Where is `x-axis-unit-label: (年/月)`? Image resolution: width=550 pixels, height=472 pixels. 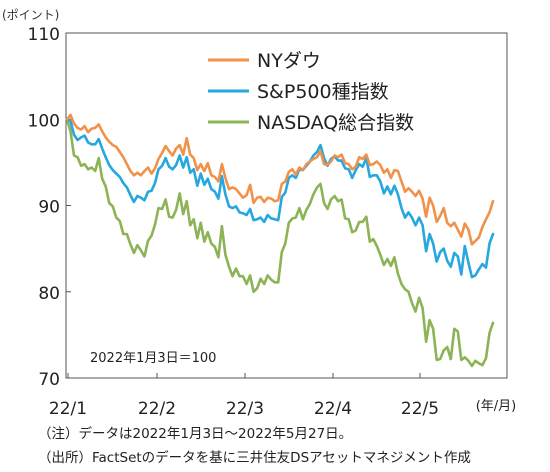
x-axis-unit-label: (年/月) is located at coordinates (496, 406).